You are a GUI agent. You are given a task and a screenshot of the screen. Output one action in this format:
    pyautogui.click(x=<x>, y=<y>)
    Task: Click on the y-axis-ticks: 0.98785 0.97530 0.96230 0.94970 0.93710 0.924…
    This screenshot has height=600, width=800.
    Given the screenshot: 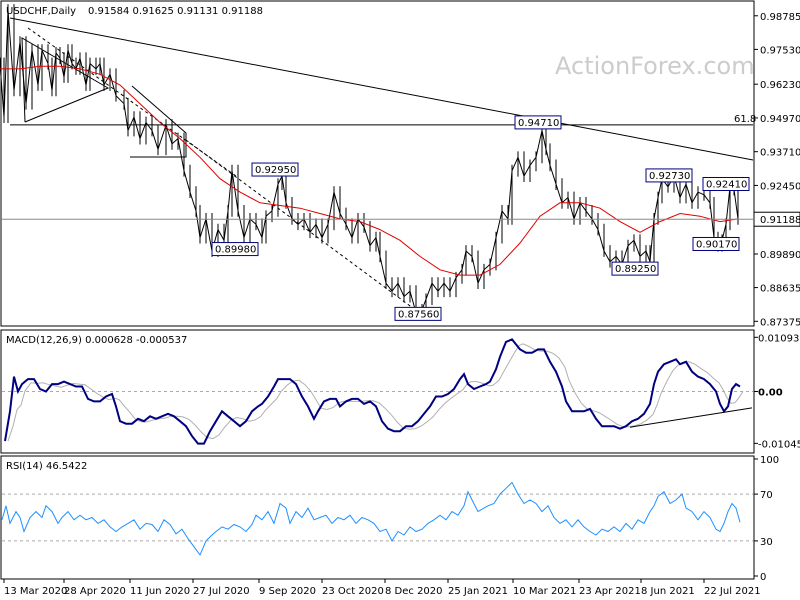 What is the action you would take?
    pyautogui.click(x=776, y=170)
    